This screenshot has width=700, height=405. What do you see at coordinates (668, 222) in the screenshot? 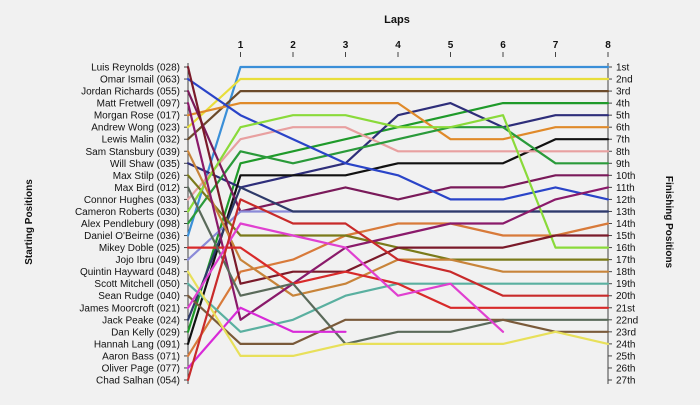
I see `right-axis-label: Finishing Positions` at bounding box center [668, 222].